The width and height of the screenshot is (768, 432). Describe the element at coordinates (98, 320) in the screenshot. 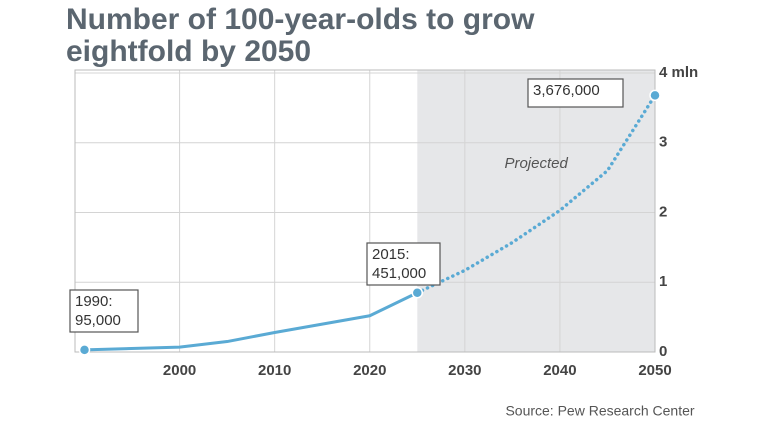

I see `annotation-text: 95,000` at that location.